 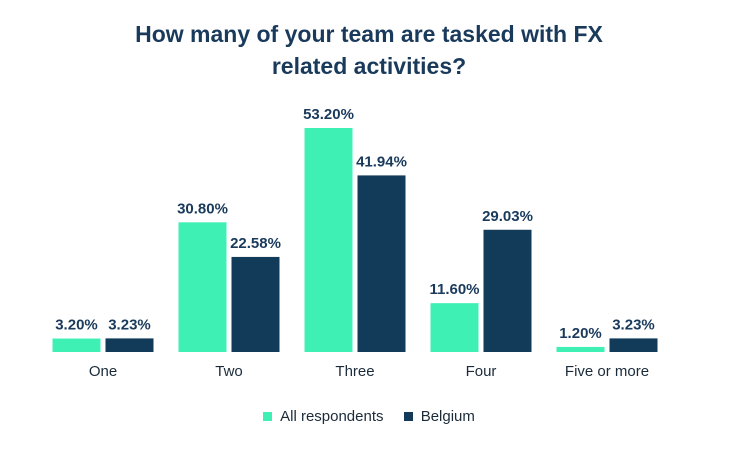 What do you see at coordinates (447, 416) in the screenshot?
I see `legend-label-belgium: Belgium` at bounding box center [447, 416].